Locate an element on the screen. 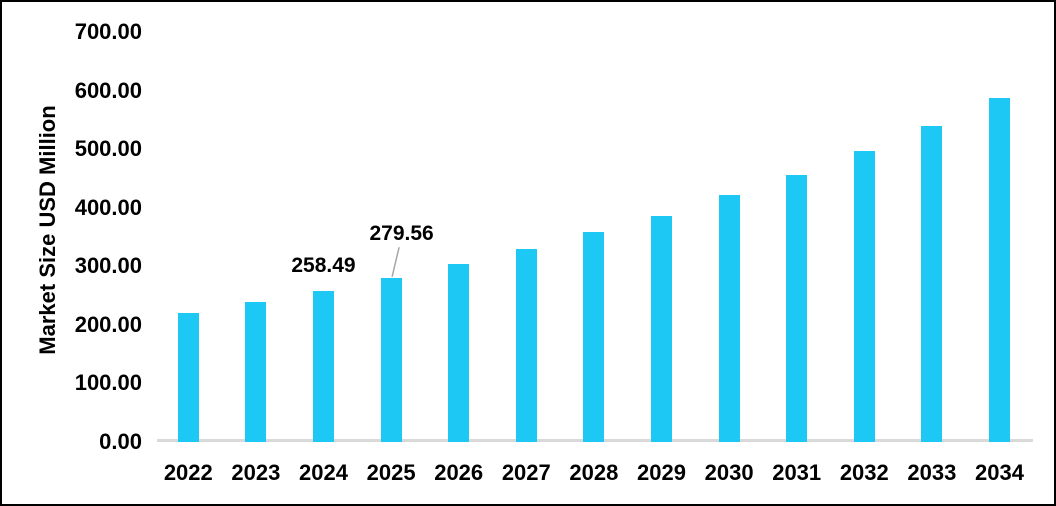 This screenshot has width=1056, height=506. x-tick-label-2027: 2027 is located at coordinates (526, 472).